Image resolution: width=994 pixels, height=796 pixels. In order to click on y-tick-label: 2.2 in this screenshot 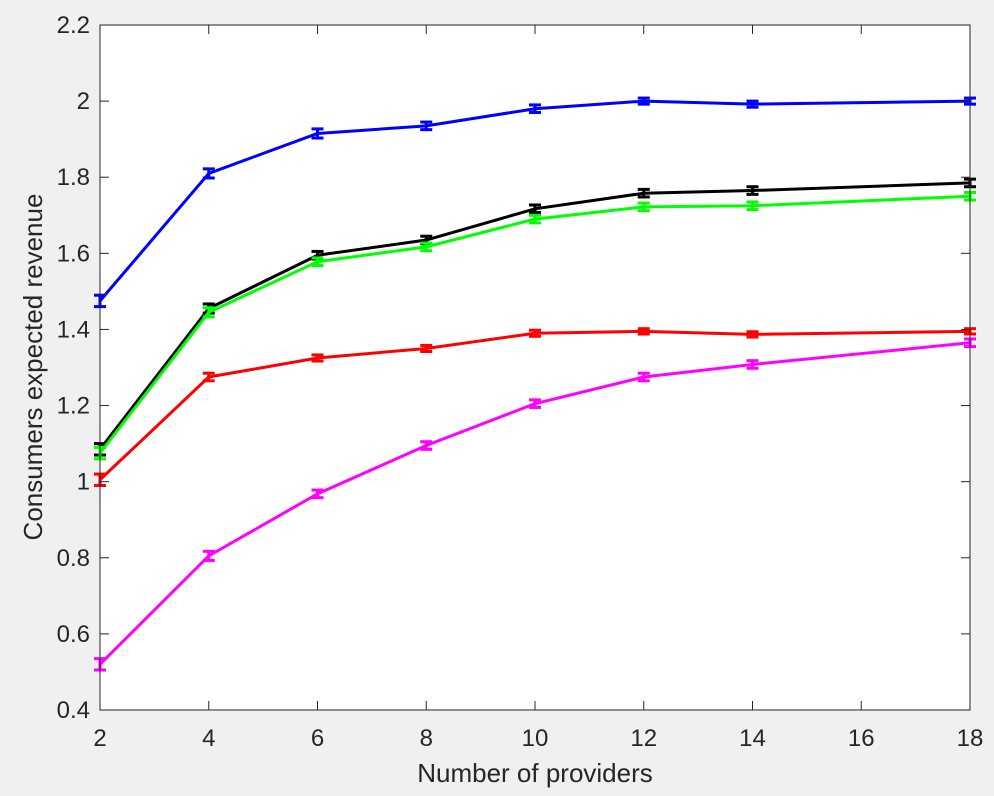, I will do `click(73, 25)`.